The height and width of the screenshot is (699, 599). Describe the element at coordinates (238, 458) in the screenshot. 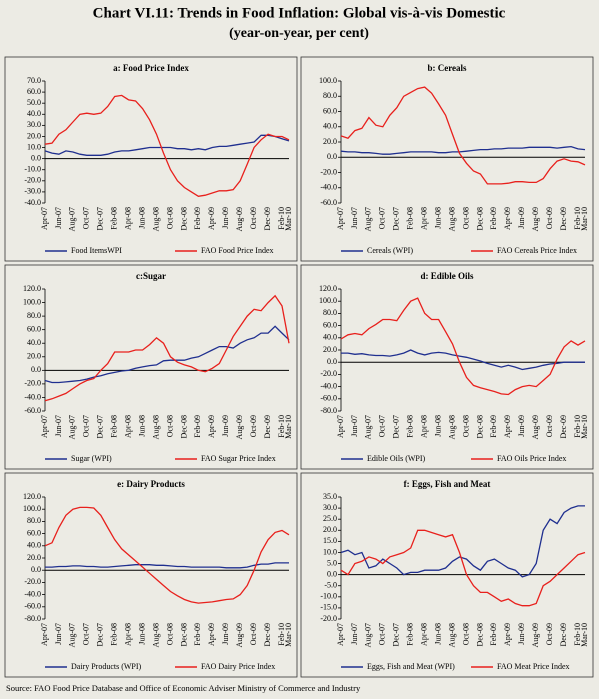

I see `legend-label: FAO Sugar Price Index` at that location.